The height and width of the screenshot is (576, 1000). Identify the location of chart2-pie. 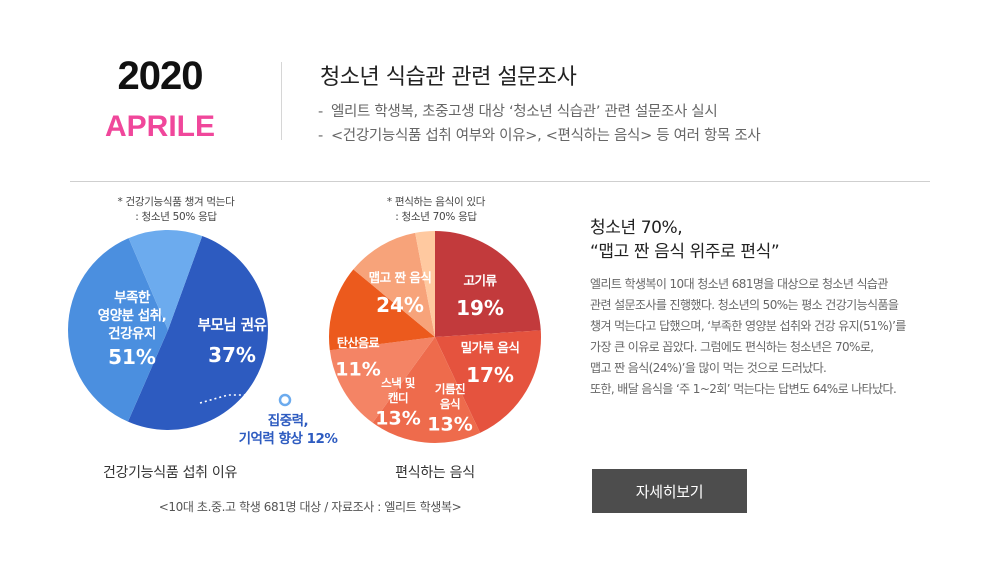
(435, 337).